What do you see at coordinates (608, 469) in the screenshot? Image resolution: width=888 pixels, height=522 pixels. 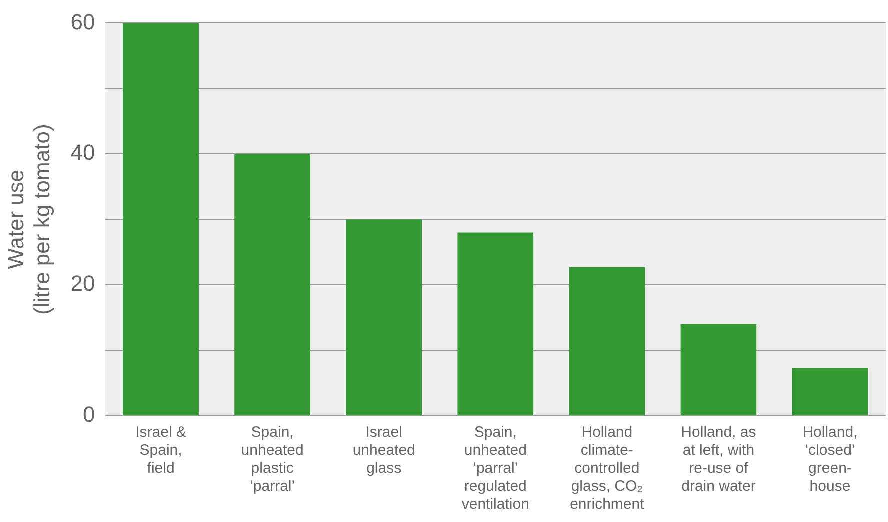 I see `x-tick-label: Holland climate- controlled glass, CO₂ enrichment` at bounding box center [608, 469].